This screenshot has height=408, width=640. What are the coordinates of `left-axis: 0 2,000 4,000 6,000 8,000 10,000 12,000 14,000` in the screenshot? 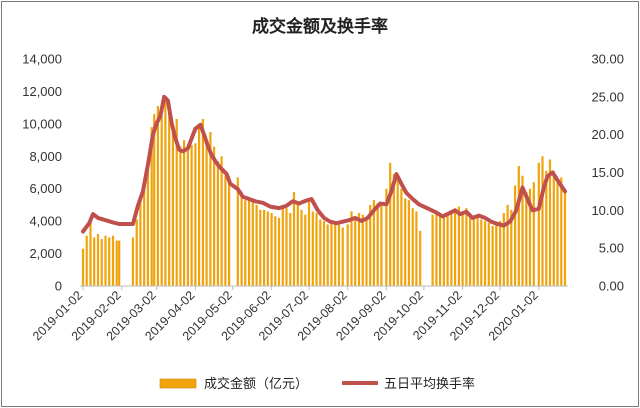 It's located at (42, 173).